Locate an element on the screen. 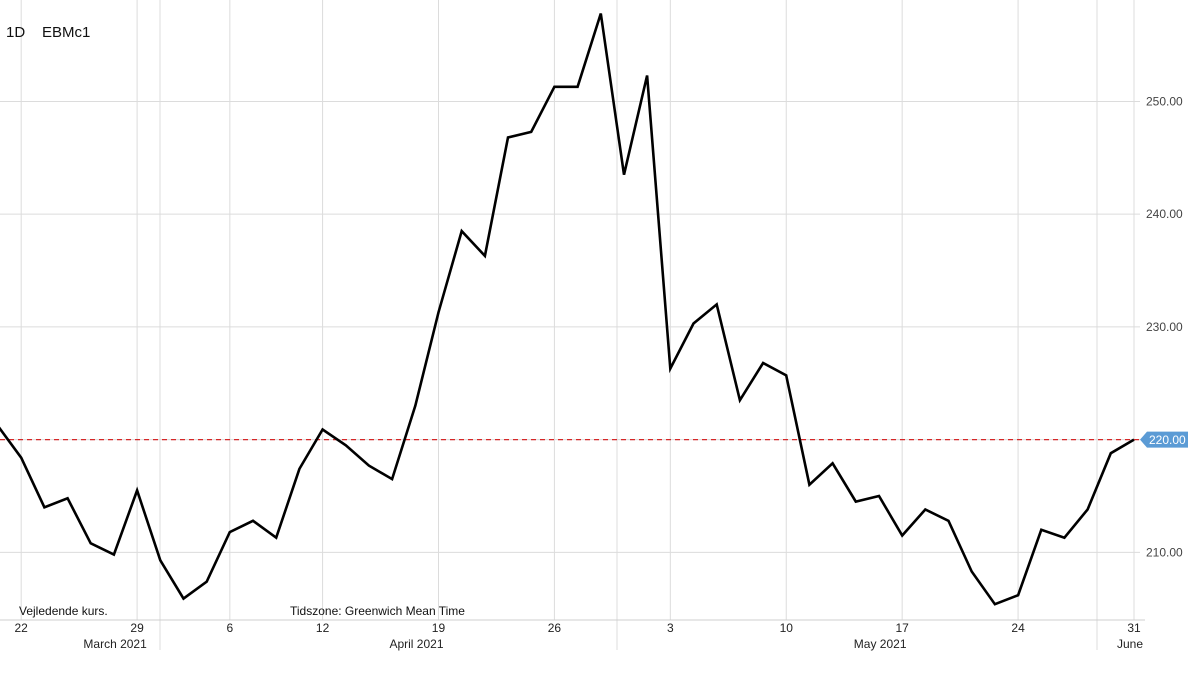 The image size is (1200, 676). y-tick-label: 250.00 is located at coordinates (1164, 101).